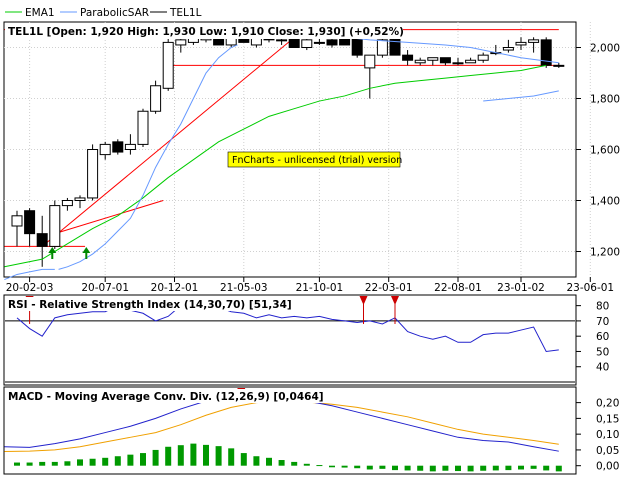 This screenshot has width=640, height=480. I want to click on rsi-y-tick-label: 60, so click(602, 337).